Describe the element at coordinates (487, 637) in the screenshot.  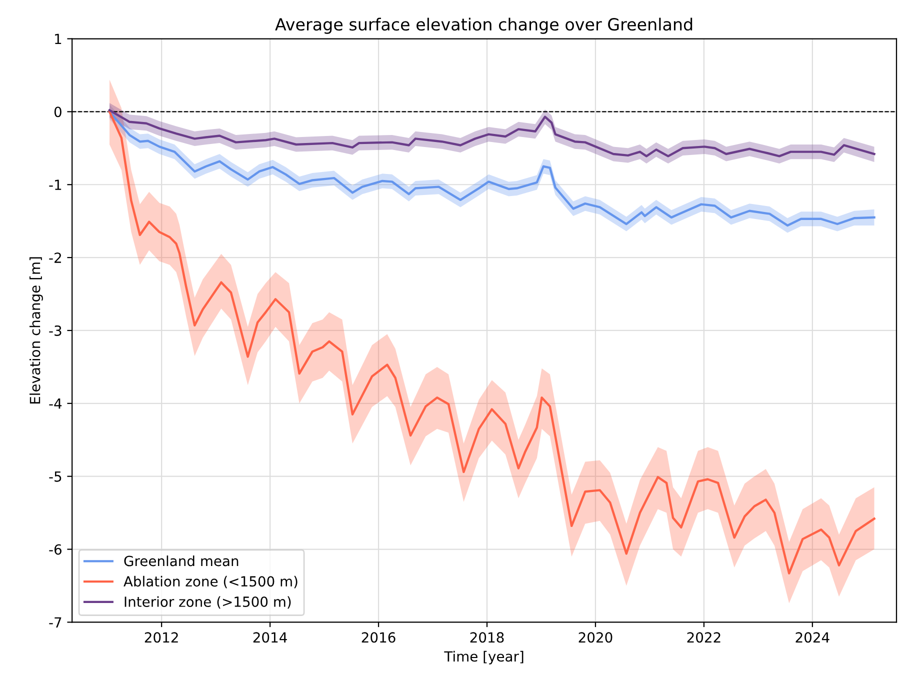
I see `x-tick-label: 2018` at that location.